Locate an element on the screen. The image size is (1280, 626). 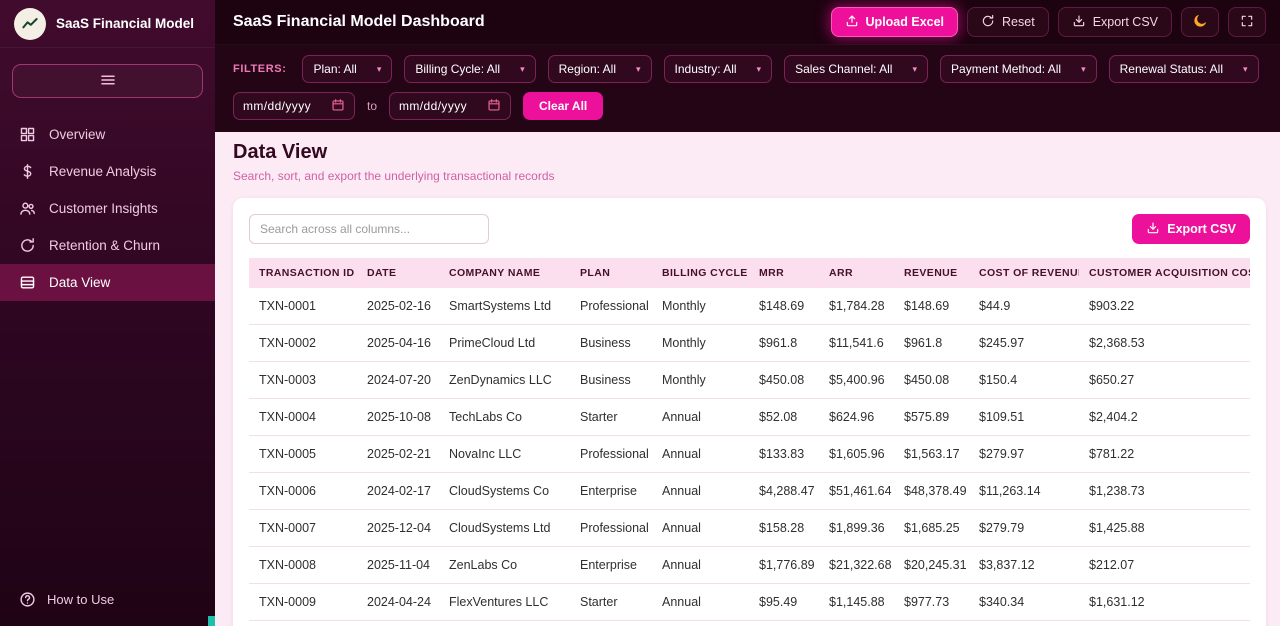
table-cell: $781.22 is located at coordinates (1164, 454).